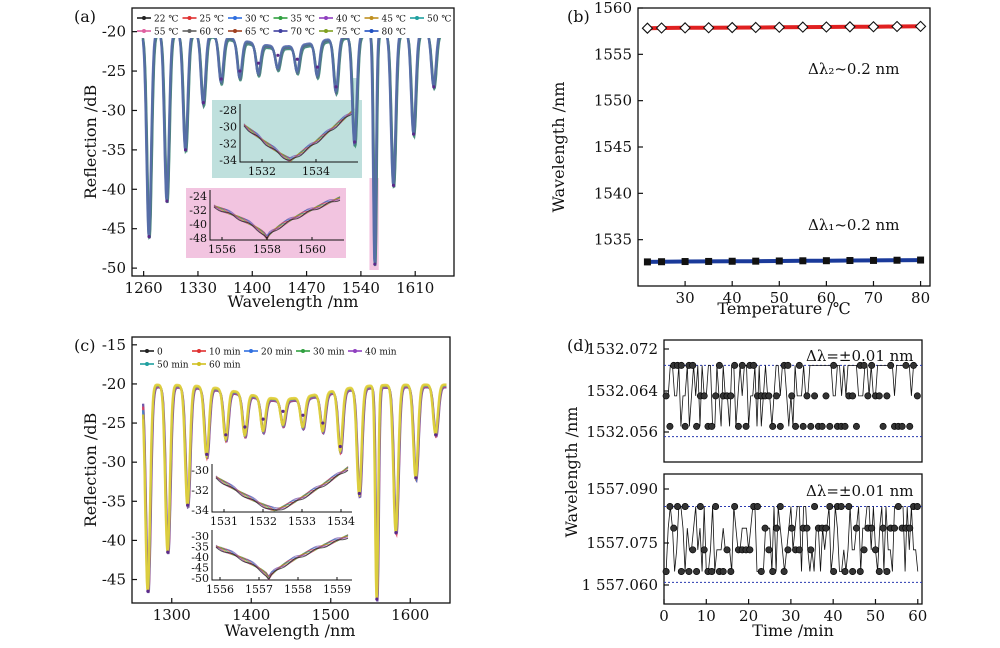 The height and width of the screenshot is (648, 1000). I want to click on panel-c-frame, so click(291, 470).